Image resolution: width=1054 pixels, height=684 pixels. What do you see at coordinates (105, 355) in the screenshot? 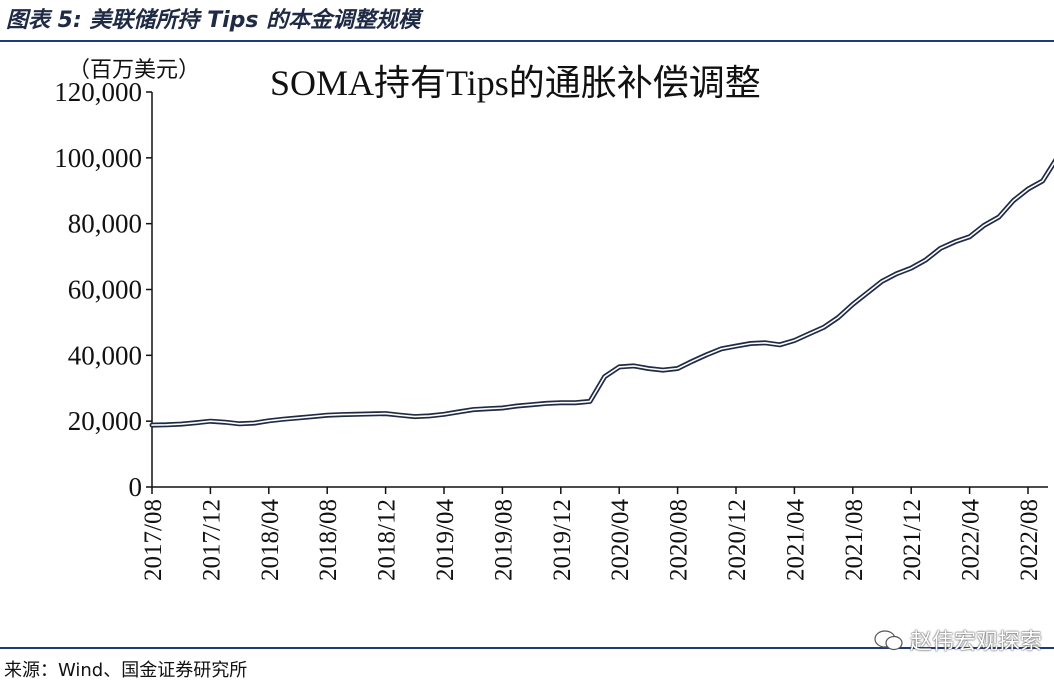
I see `y-tick-label: 40,000` at bounding box center [105, 355].